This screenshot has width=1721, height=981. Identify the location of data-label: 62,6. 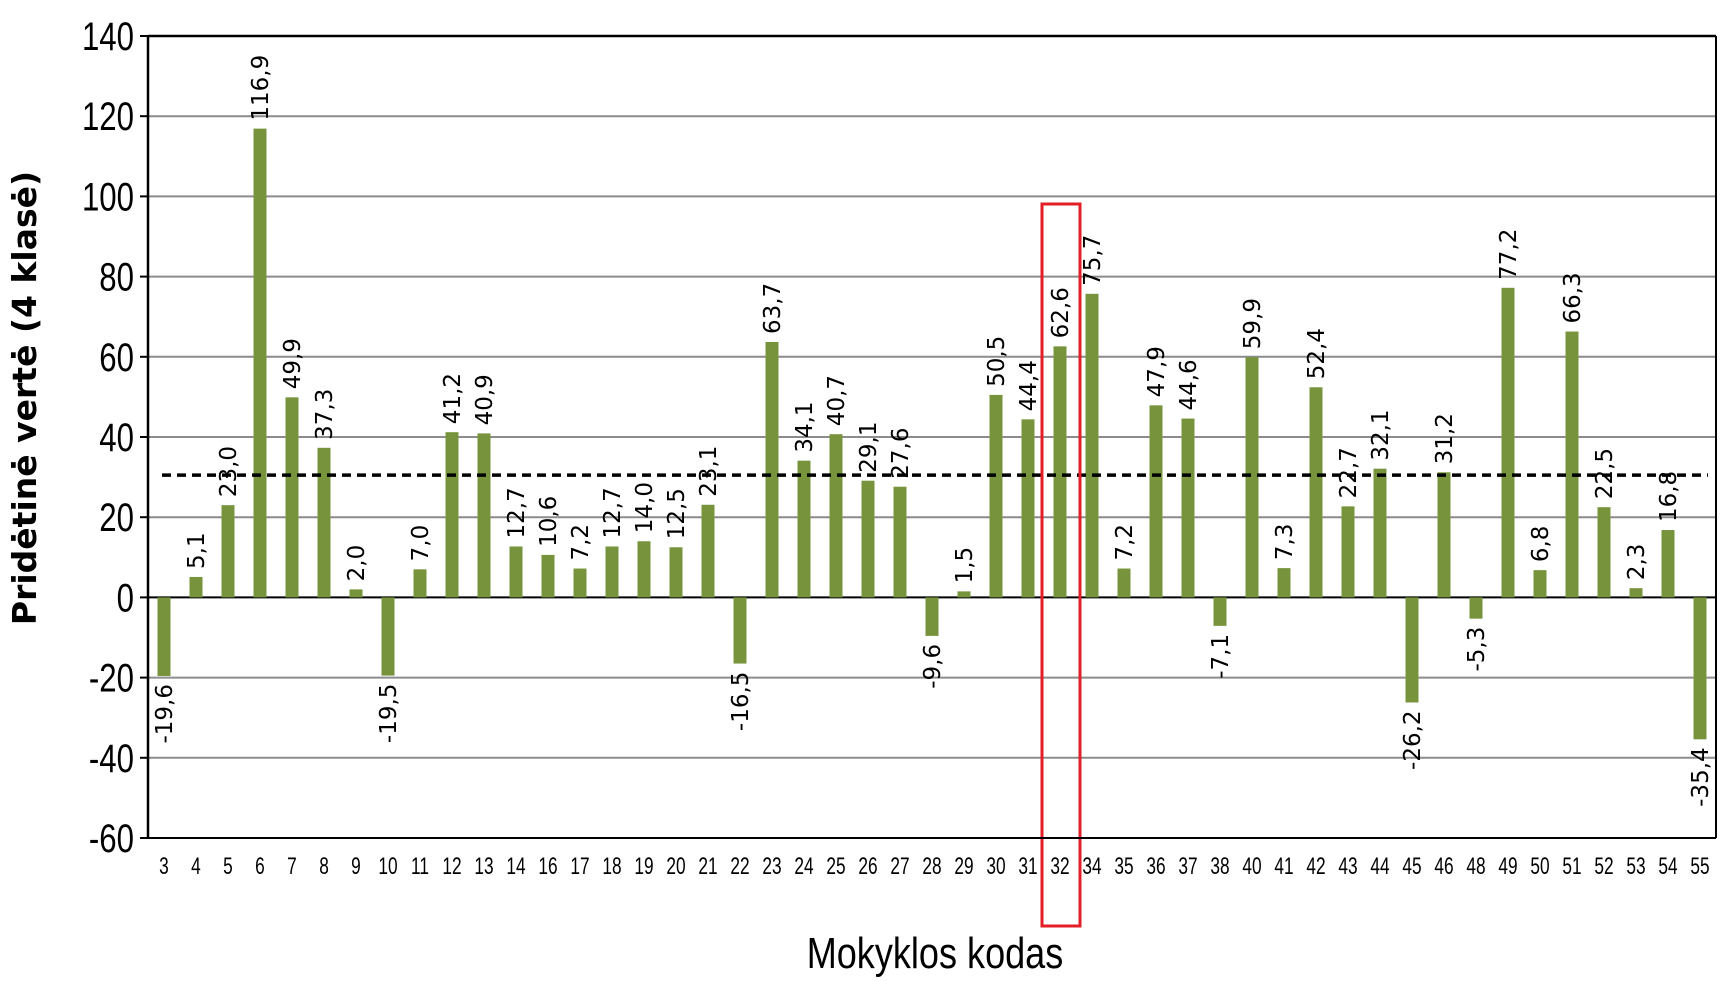
(1061, 312).